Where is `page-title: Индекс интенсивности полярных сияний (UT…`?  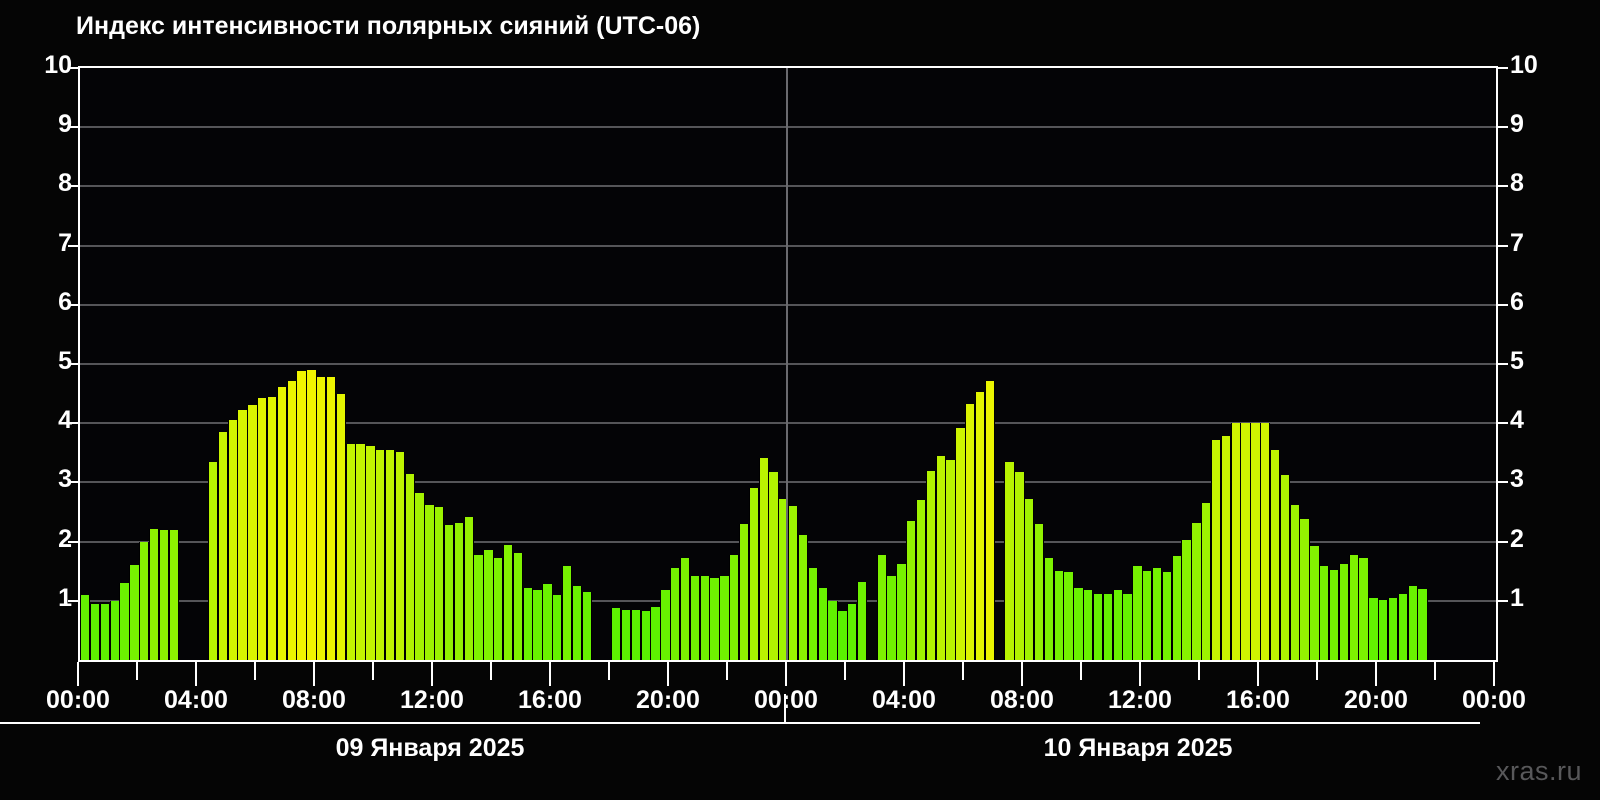 page-title: Индекс интенсивности полярных сияний (UT… is located at coordinates (388, 26).